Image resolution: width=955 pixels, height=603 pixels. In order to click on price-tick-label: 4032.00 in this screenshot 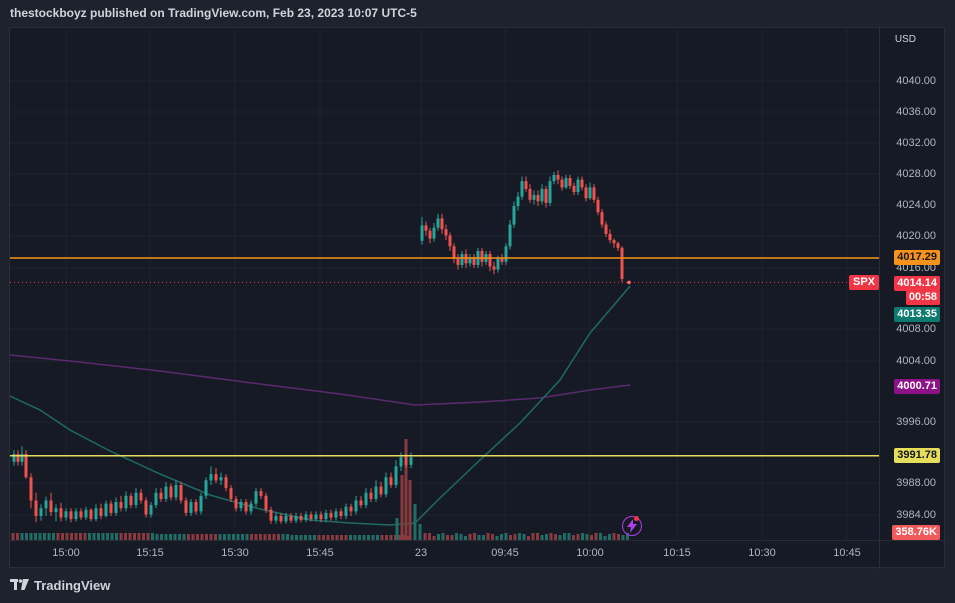, I will do `click(916, 143)`.